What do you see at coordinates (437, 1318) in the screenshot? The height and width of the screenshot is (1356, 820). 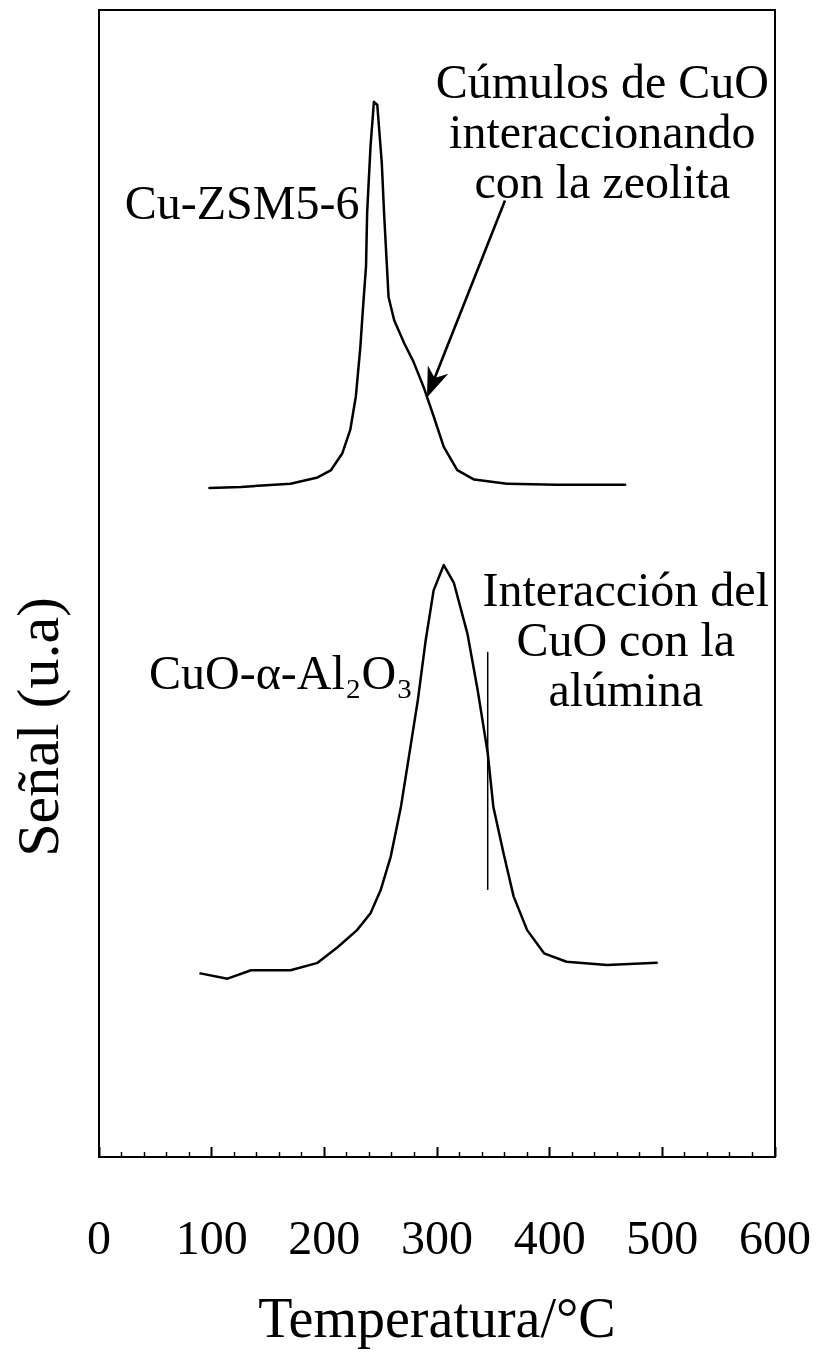 I see `x-axis-title: Temperatura/°C` at bounding box center [437, 1318].